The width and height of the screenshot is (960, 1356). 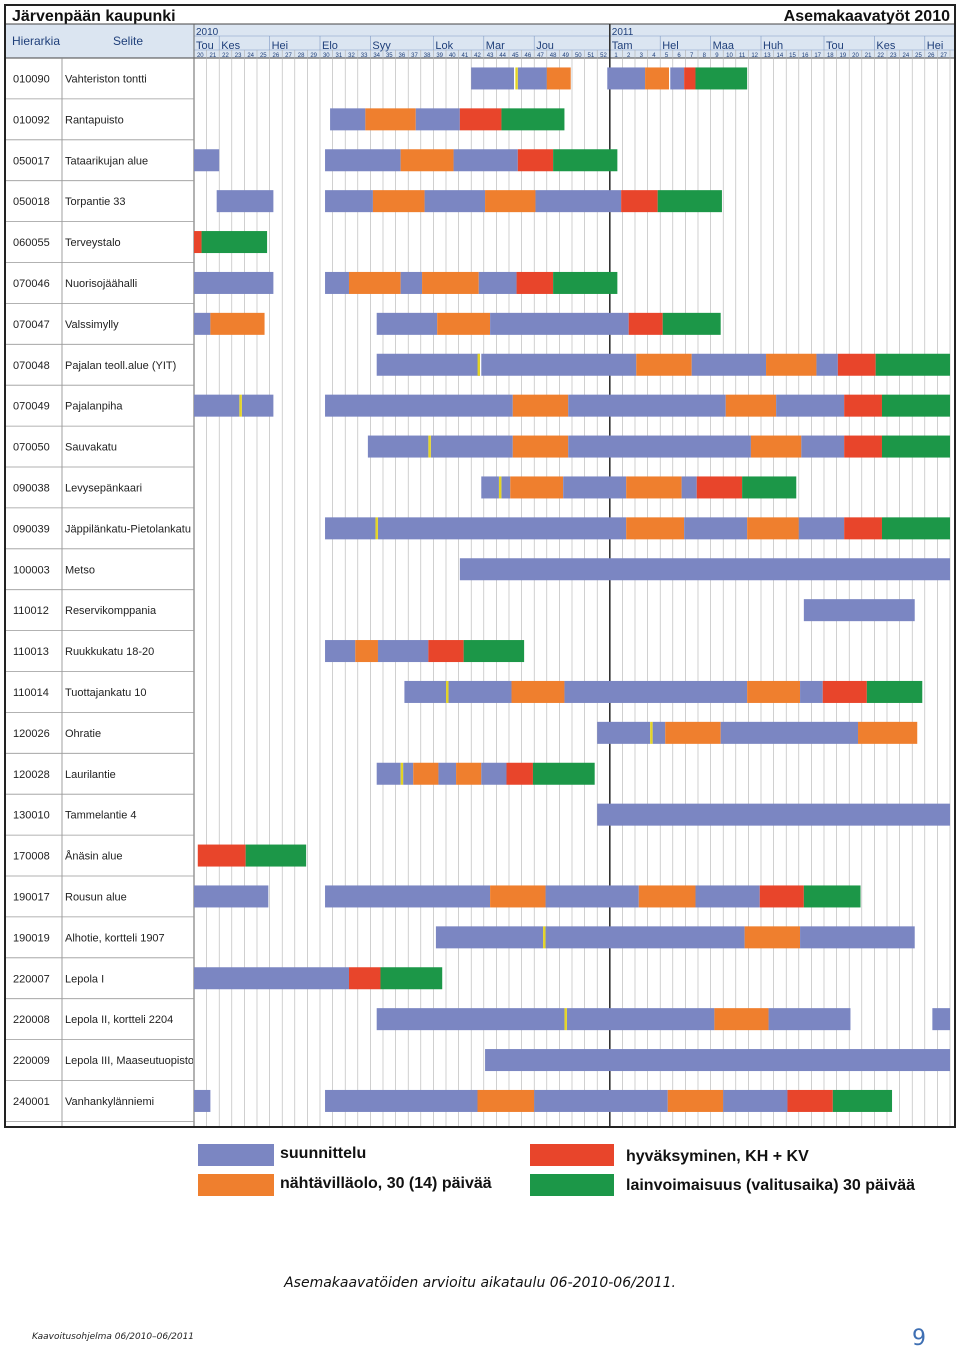 What do you see at coordinates (805, 56) in the screenshot?
I see `week-label: 16` at bounding box center [805, 56].